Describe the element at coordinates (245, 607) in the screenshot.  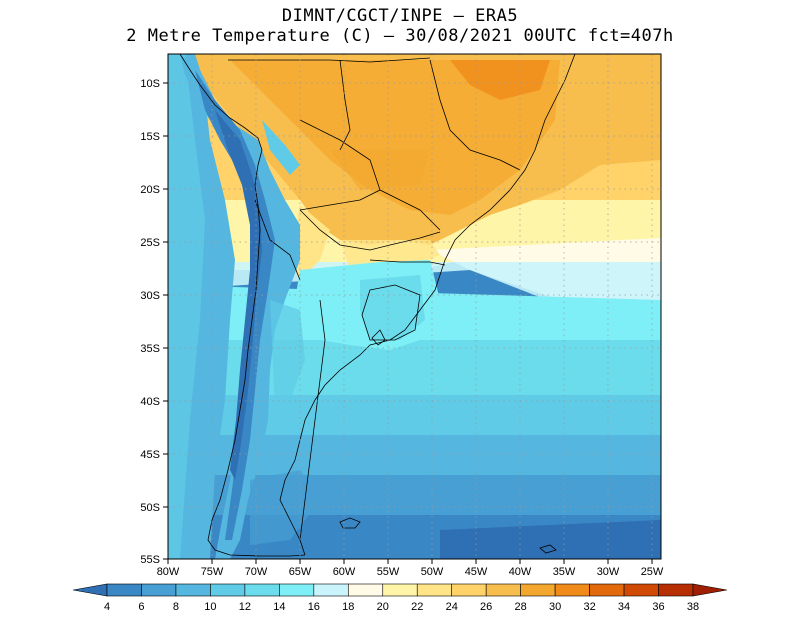
I see `colorbar-label: 12` at that location.